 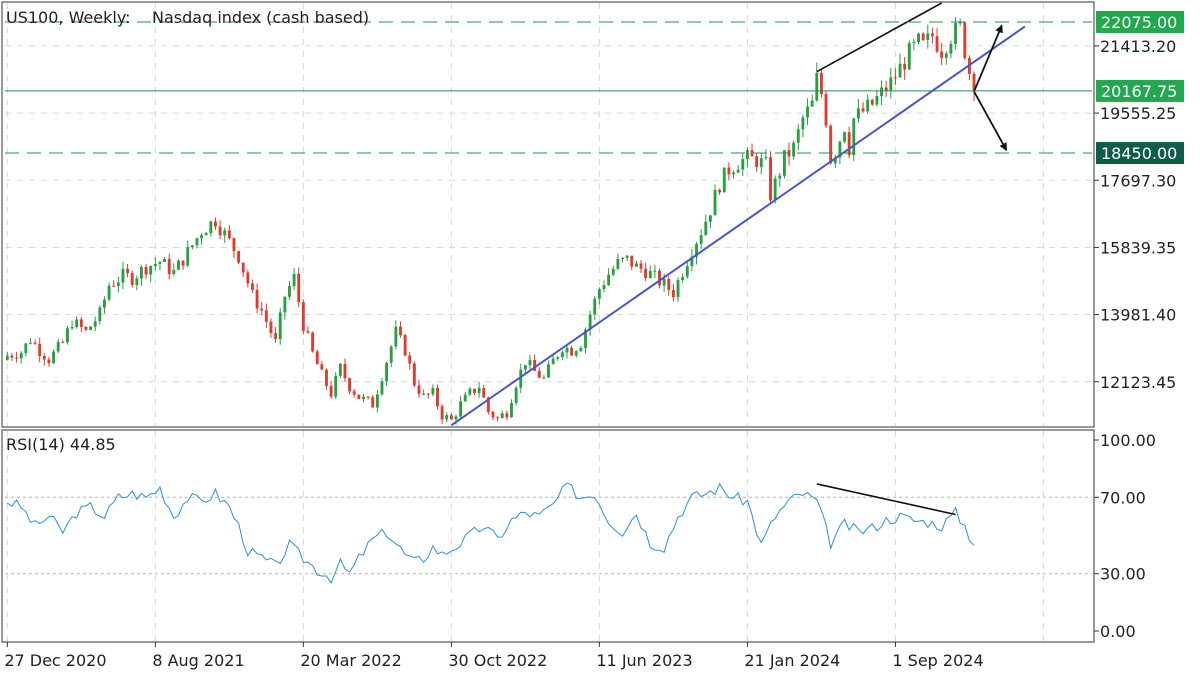 What do you see at coordinates (937, 660) in the screenshot?
I see `x-tick-label: 1 Sep 2024` at bounding box center [937, 660].